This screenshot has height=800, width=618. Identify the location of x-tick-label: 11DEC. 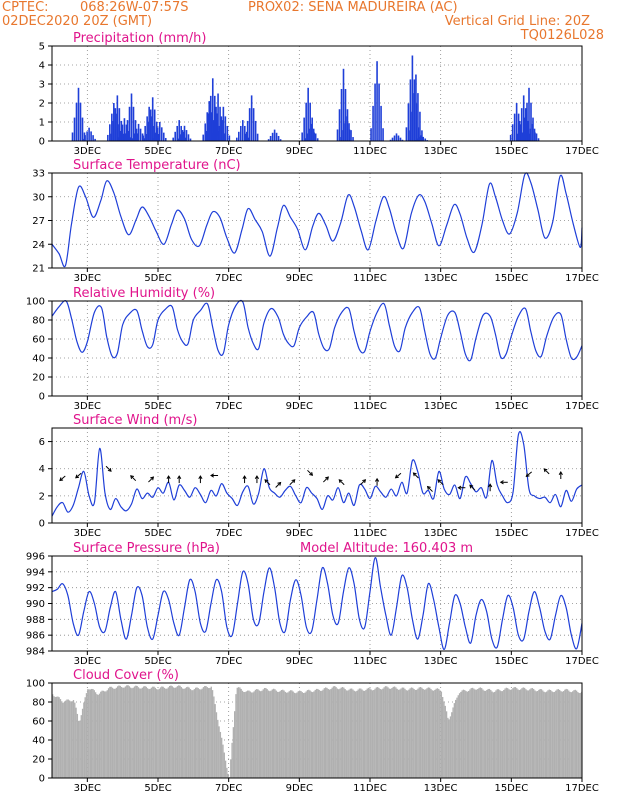
(370, 533).